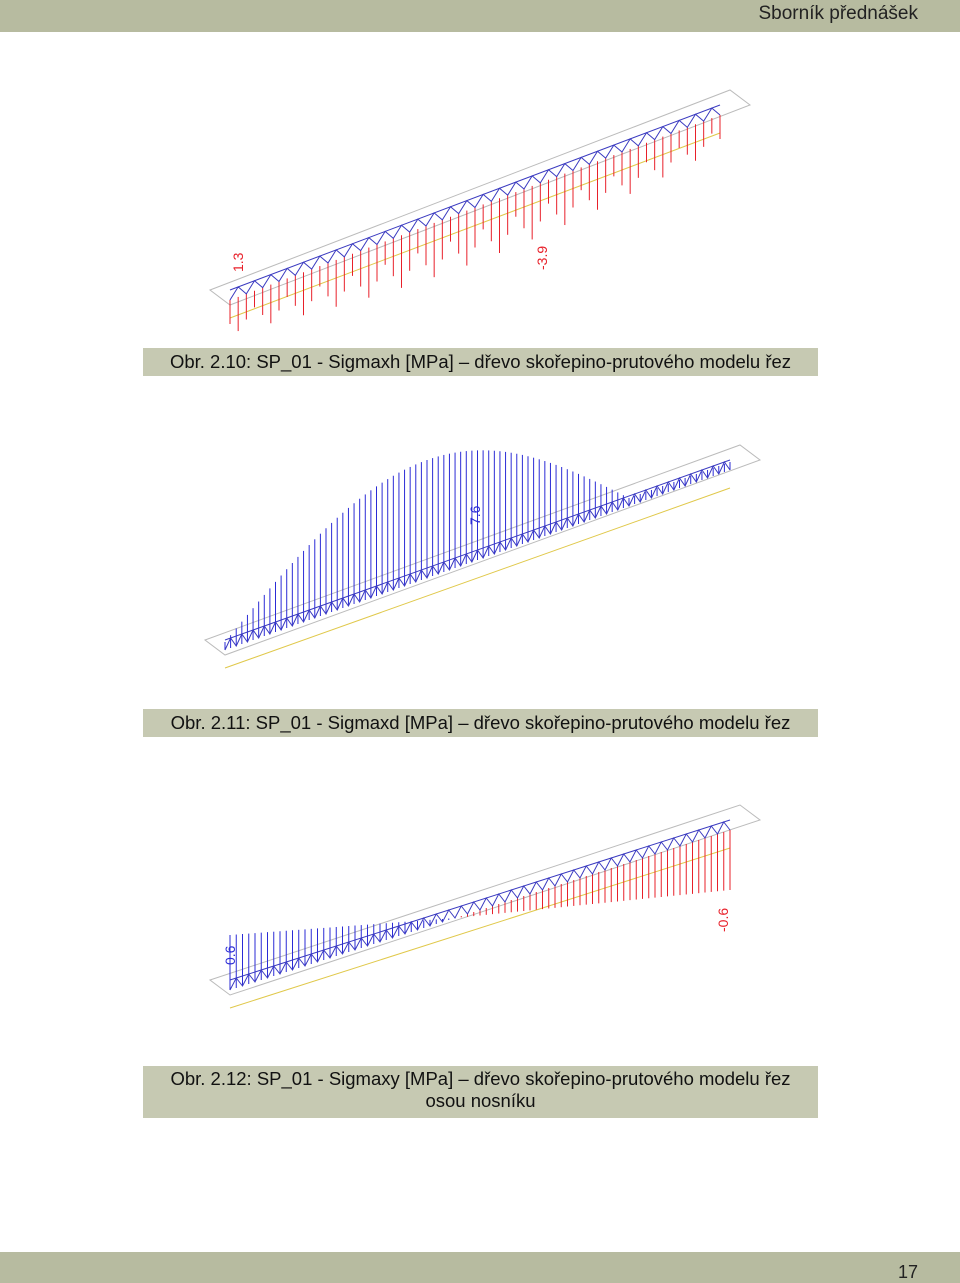  I want to click on fig2-frame, so click(482, 550).